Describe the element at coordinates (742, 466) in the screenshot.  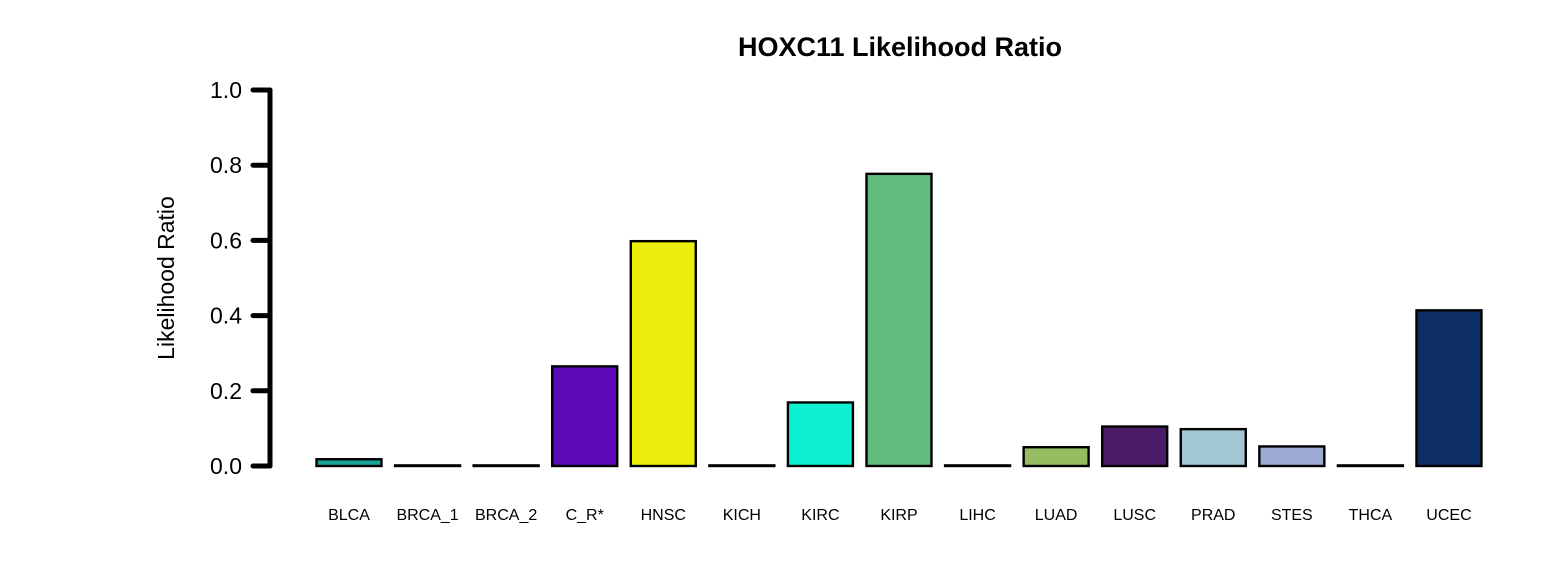
I see `bar-kich` at that location.